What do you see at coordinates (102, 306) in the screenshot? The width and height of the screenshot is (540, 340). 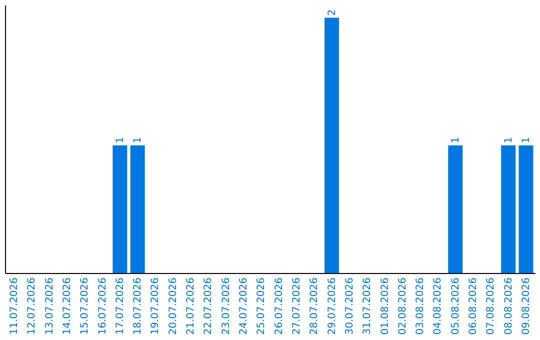 I see `x-tick-label: 16.07.2026` at bounding box center [102, 306].